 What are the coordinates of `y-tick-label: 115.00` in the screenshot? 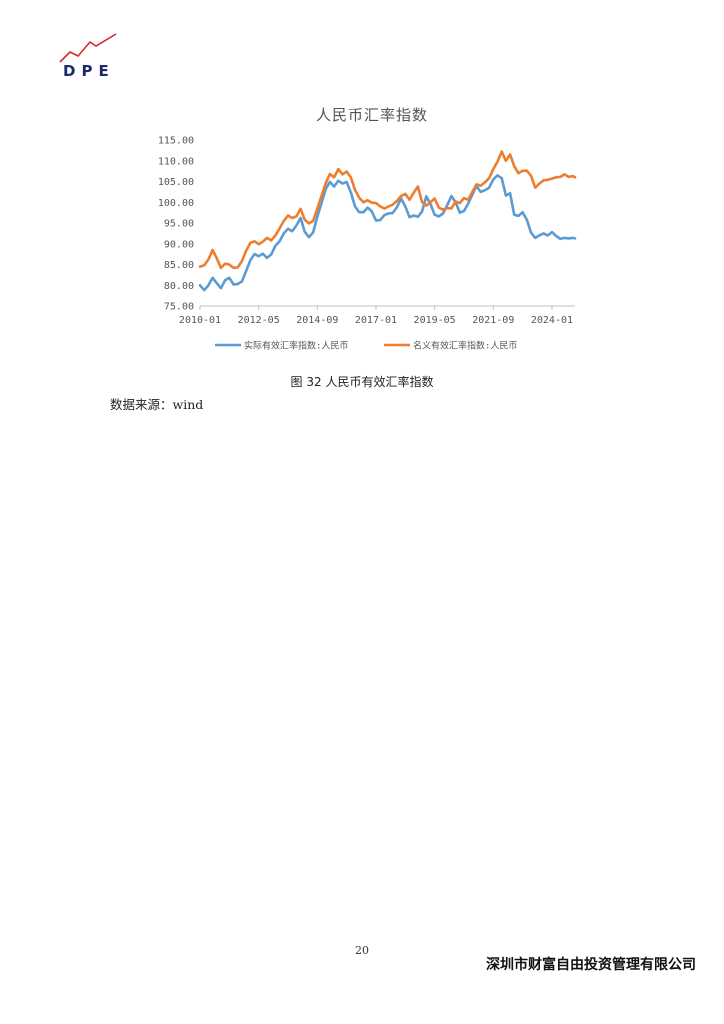 It's located at (176, 141).